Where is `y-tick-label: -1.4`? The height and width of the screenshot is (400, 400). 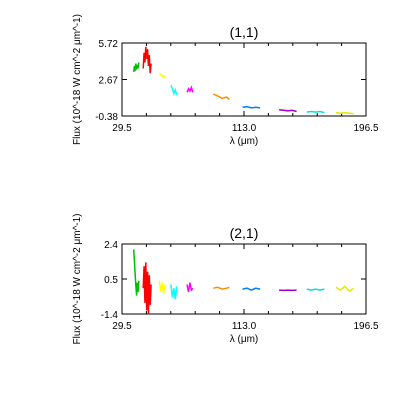 y-tick-label: -1.4 is located at coordinates (110, 315).